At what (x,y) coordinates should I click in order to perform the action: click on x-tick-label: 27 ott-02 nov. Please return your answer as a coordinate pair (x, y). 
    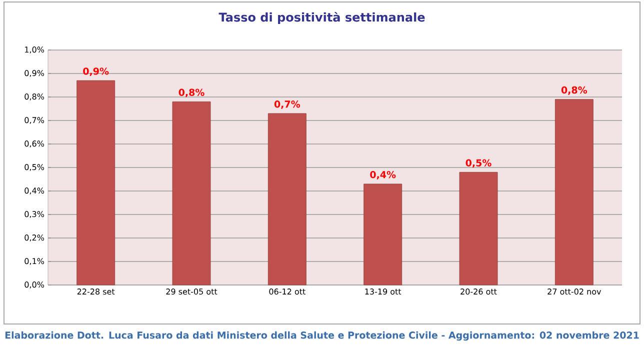
    Looking at the image, I should click on (575, 291).